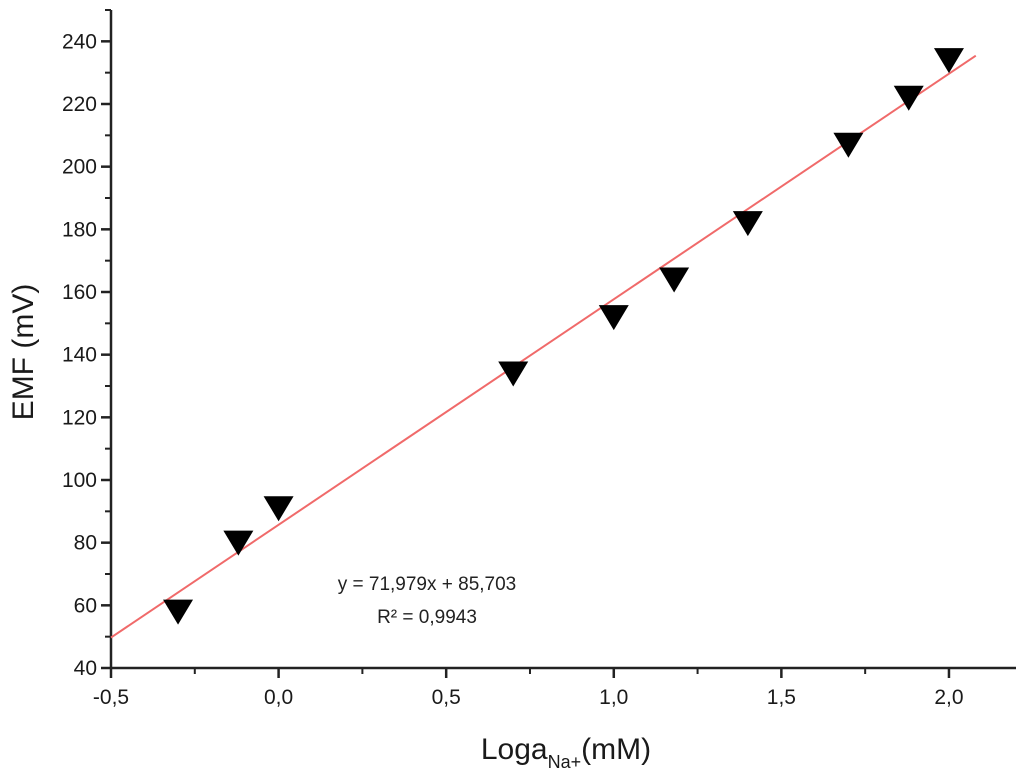 The height and width of the screenshot is (782, 1024). What do you see at coordinates (85, 668) in the screenshot?
I see `y-tick-label: 40` at bounding box center [85, 668].